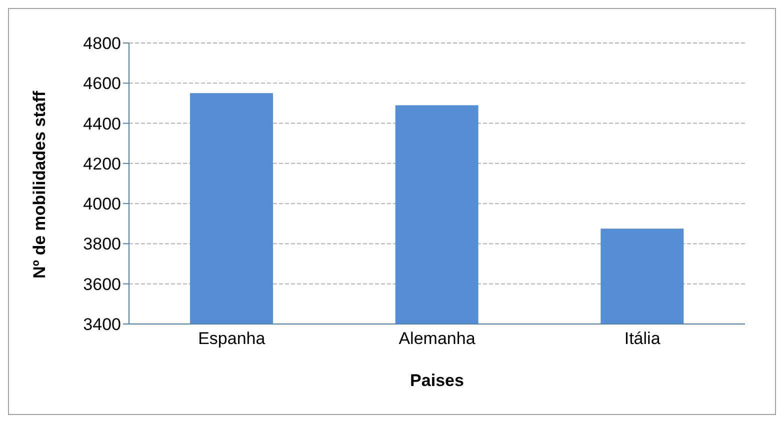 The image size is (784, 423). Describe the element at coordinates (437, 380) in the screenshot. I see `x-axis-title: Paises` at that location.